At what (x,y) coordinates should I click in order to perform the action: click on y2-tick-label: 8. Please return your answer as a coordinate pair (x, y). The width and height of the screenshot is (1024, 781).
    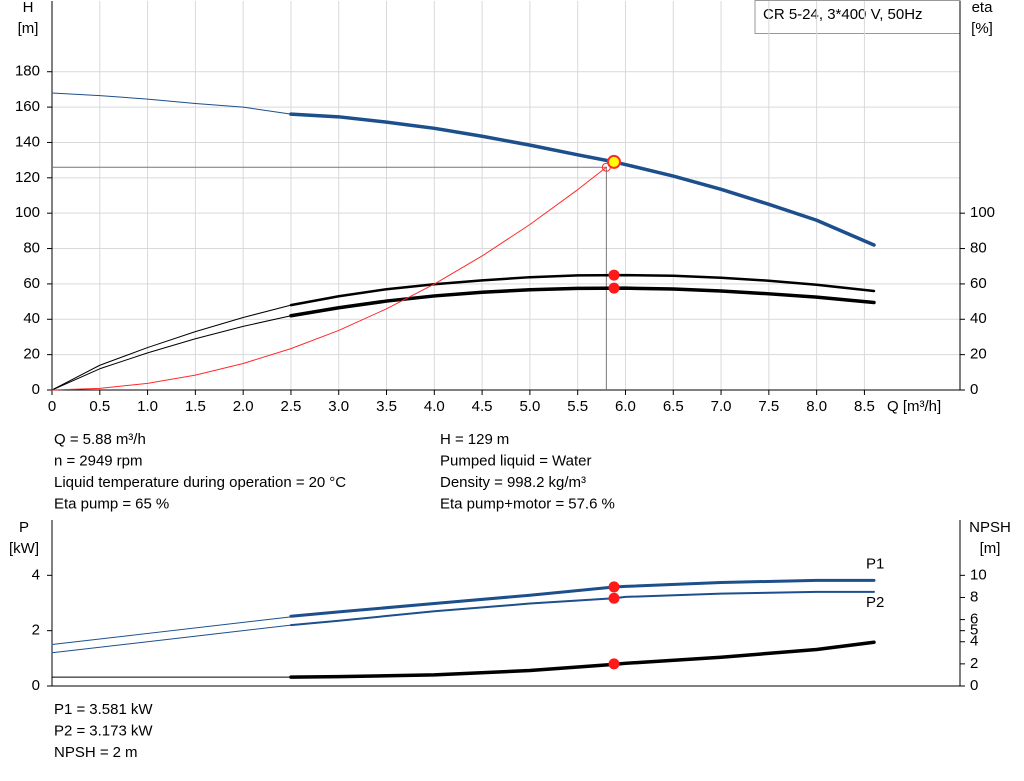
    Looking at the image, I should click on (974, 596).